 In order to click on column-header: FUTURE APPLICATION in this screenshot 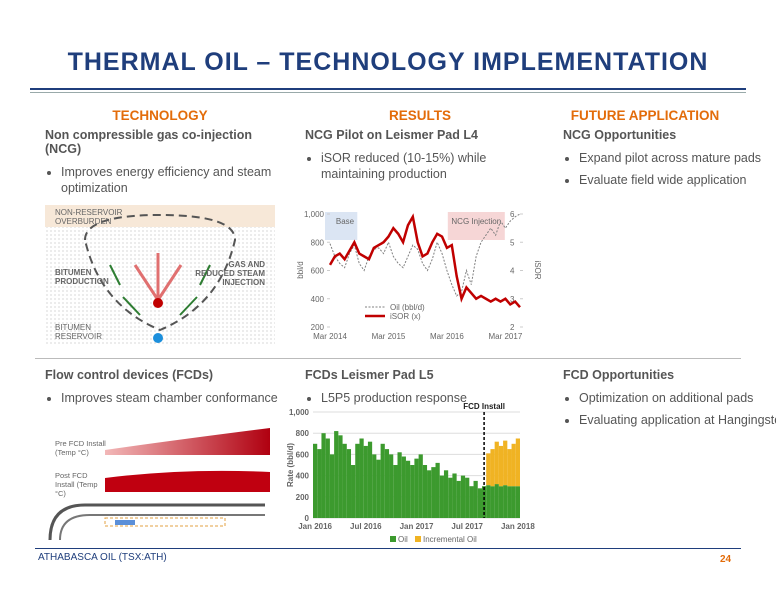, I will do `click(645, 115)`.